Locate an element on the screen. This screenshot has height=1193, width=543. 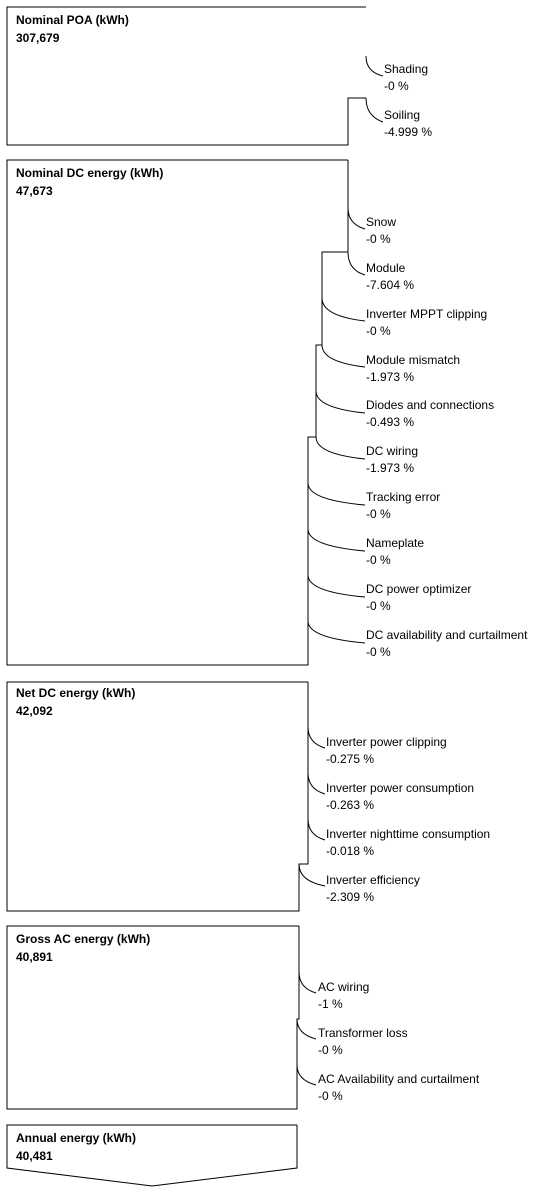
loss-percent: -0.018 % is located at coordinates (350, 851).